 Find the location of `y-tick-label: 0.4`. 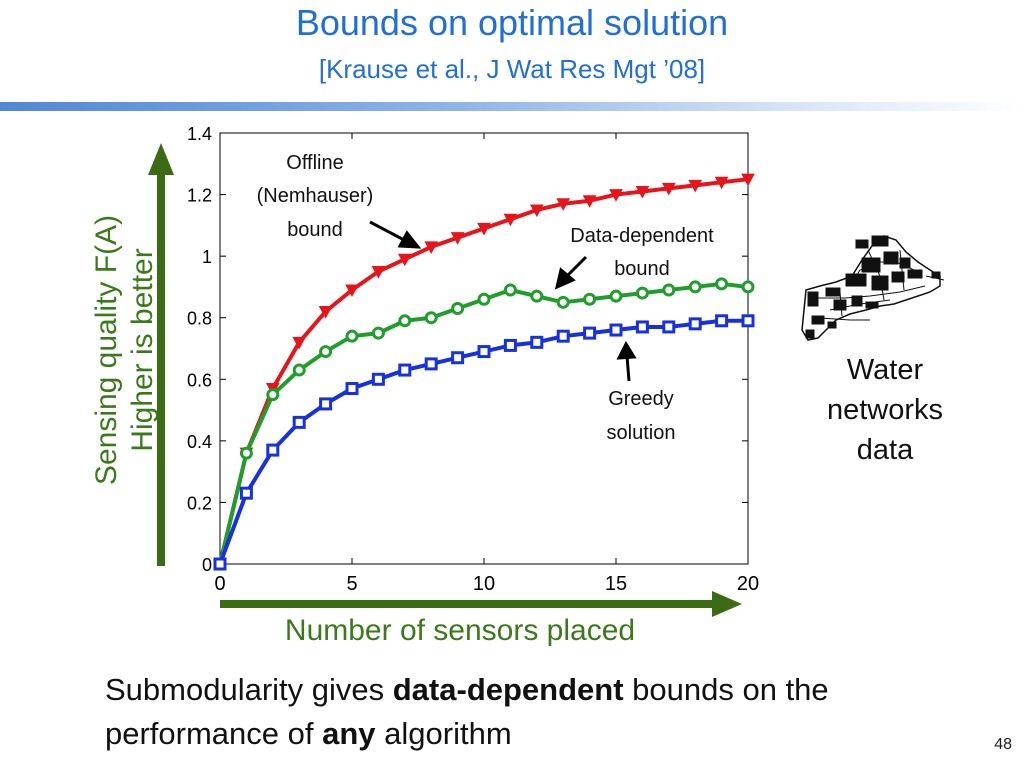

y-tick-label: 0.4 is located at coordinates (199, 442).